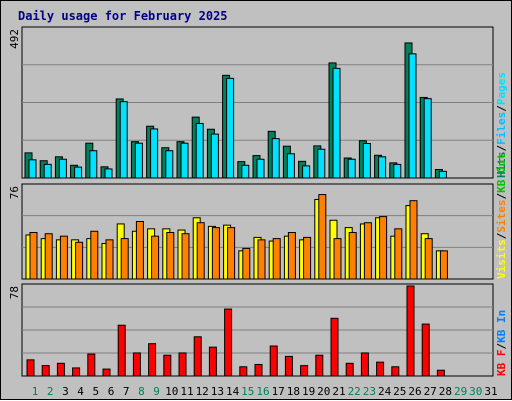 The height and width of the screenshot is (401, 512). What do you see at coordinates (323, 391) in the screenshot?
I see `day-label-20: 20` at bounding box center [323, 391].